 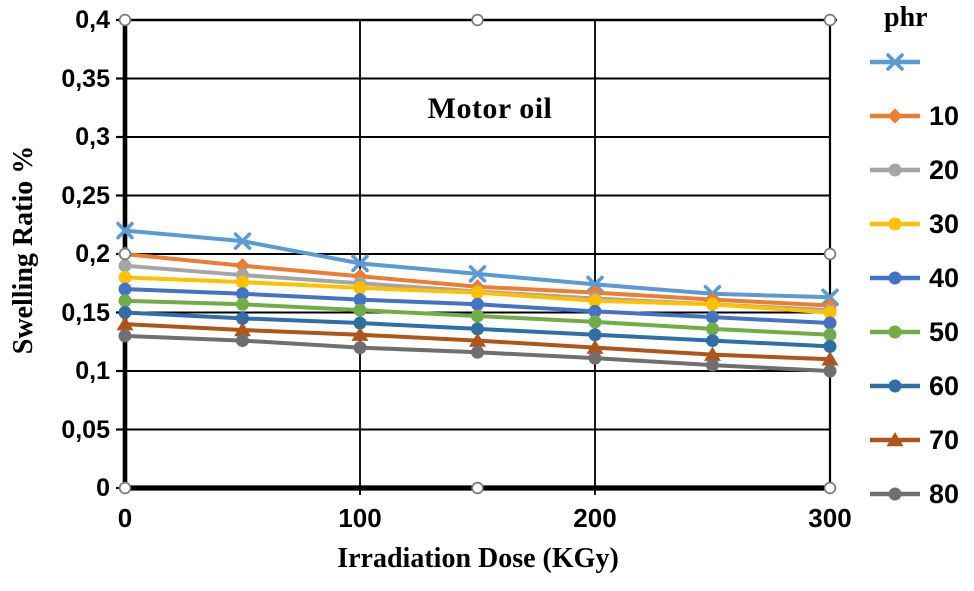 I want to click on x-tick-label: 300, so click(x=830, y=518).